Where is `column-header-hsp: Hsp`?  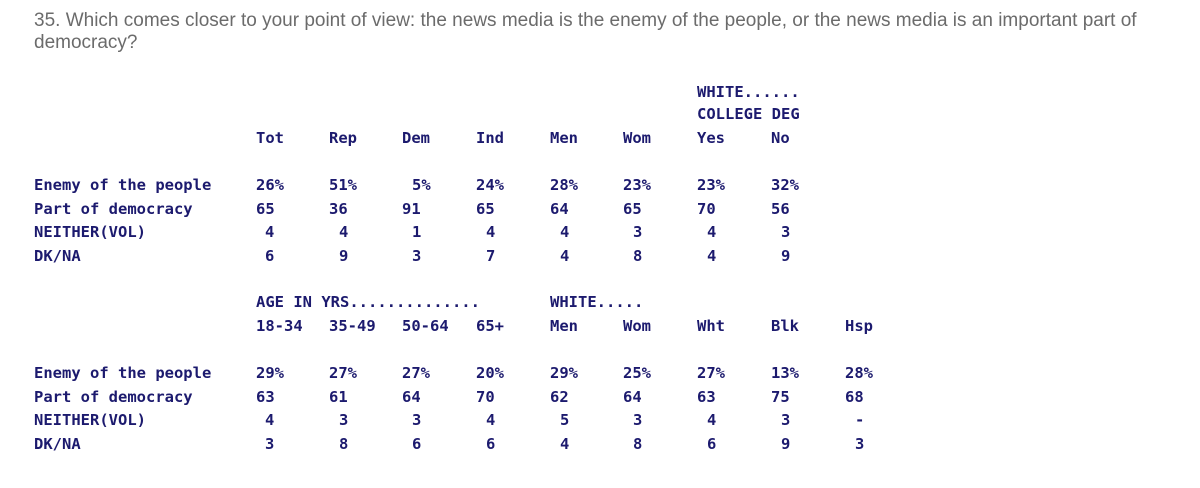
column-header-hsp: Hsp is located at coordinates (859, 326).